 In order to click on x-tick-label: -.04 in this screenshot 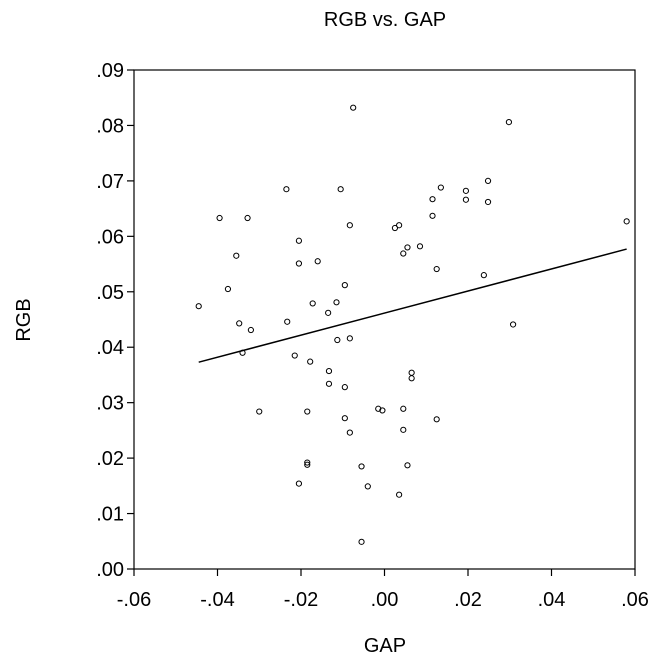, I will do `click(217, 600)`.